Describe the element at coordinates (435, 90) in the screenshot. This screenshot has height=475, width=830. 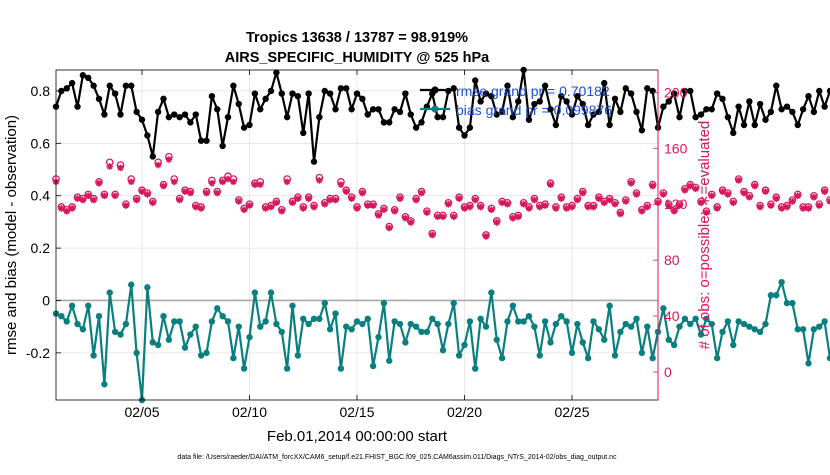
I see `legend-rmse-marker` at that location.